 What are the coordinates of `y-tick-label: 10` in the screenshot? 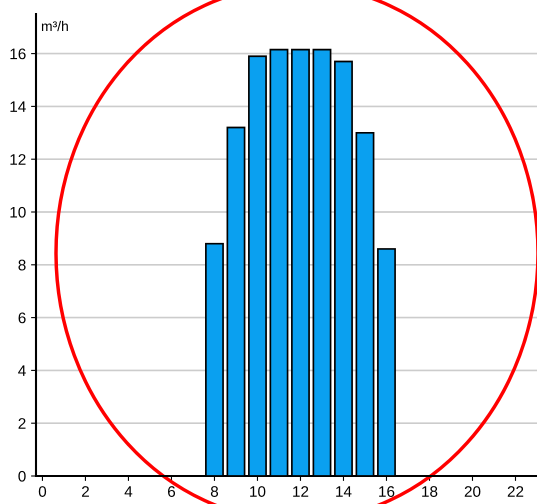 It's located at (18, 212).